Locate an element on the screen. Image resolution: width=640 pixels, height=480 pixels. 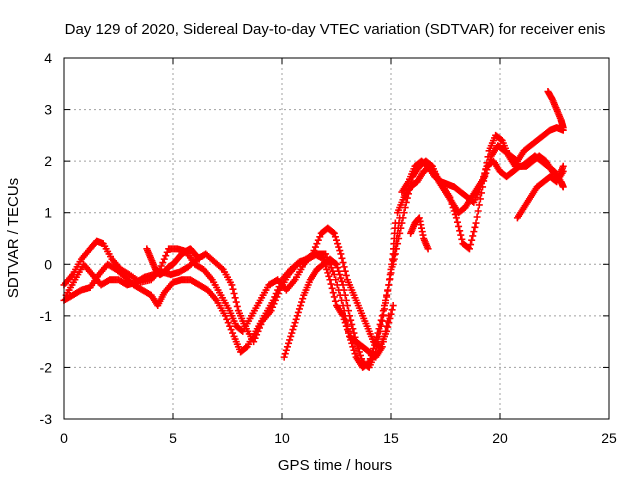
x-tick-label: 15 is located at coordinates (391, 438).